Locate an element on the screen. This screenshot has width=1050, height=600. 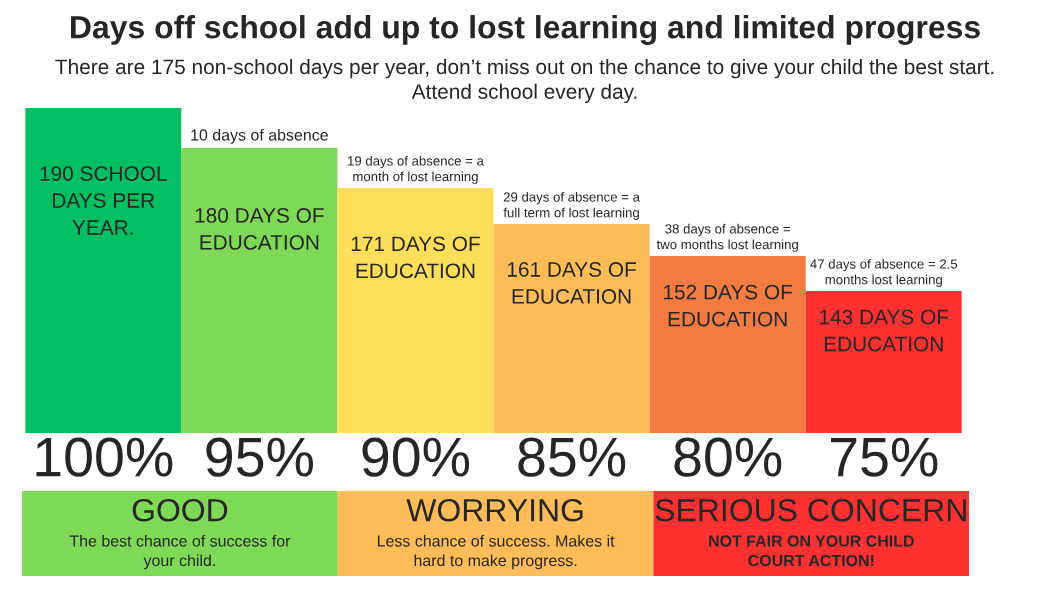
annotation: 47 days of absence = 2.5 months lost learning is located at coordinates (884, 272).